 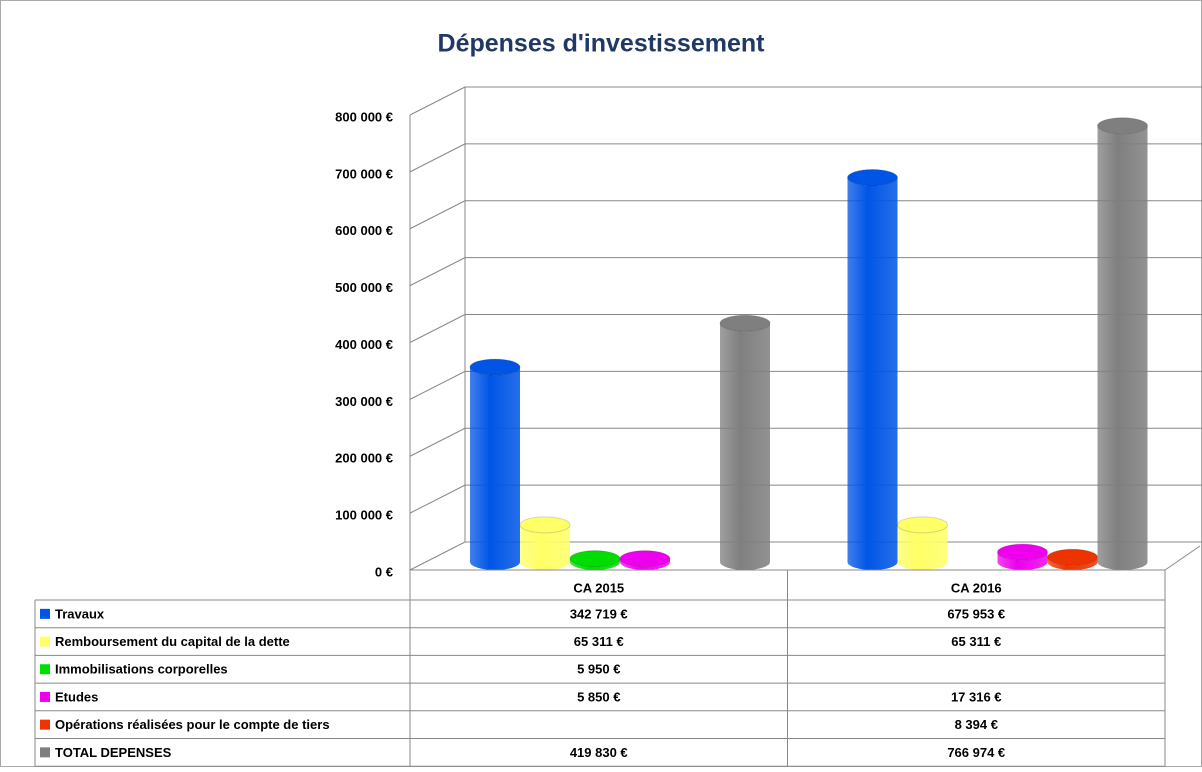 What do you see at coordinates (172, 641) in the screenshot?
I see `legend-label: Remboursement du capital de la dette` at bounding box center [172, 641].